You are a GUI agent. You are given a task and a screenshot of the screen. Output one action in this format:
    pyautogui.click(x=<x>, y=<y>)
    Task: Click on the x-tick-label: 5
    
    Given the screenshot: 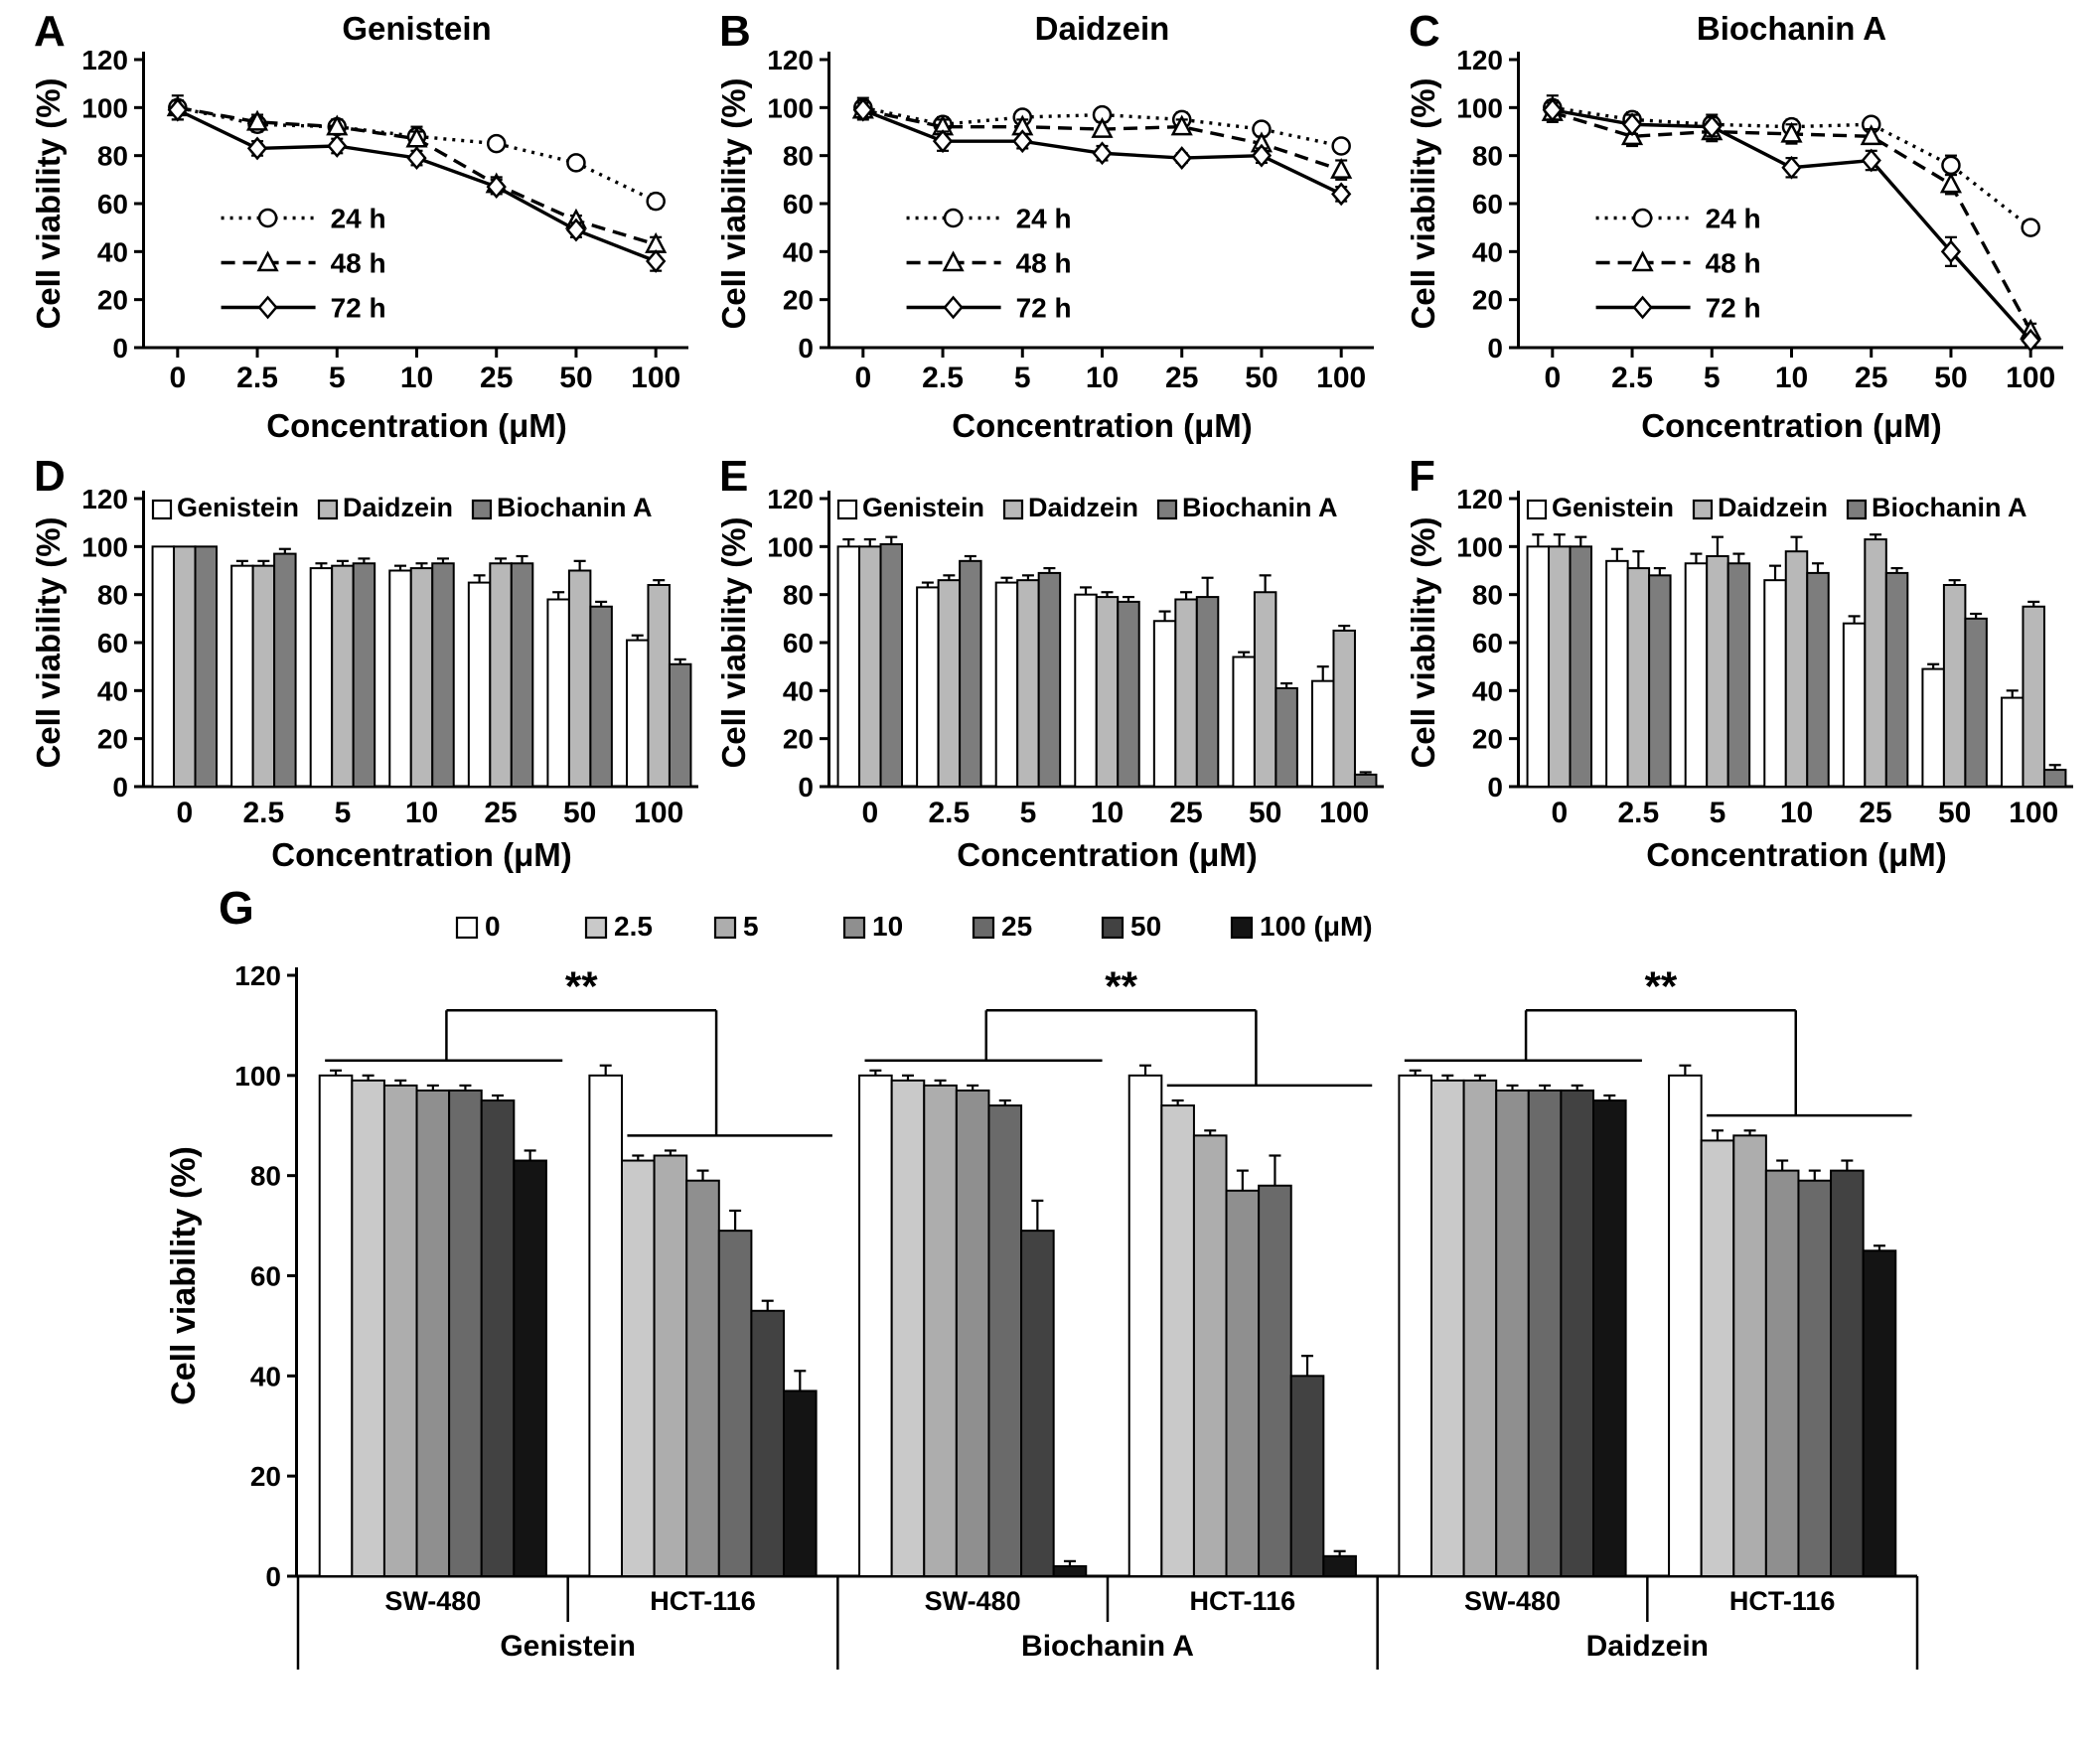 What is the action you would take?
    pyautogui.click(x=1028, y=813)
    